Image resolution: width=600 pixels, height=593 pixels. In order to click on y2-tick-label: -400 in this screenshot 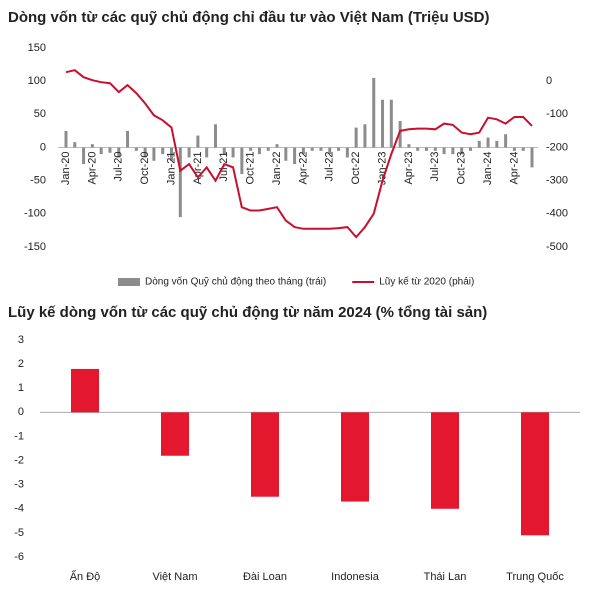, I will do `click(557, 214)`.